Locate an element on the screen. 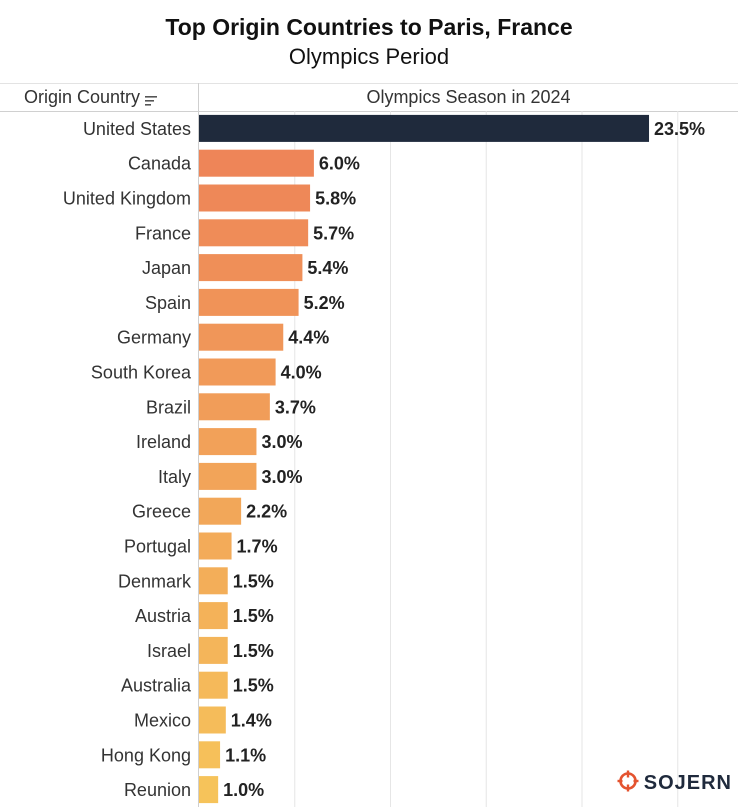 The width and height of the screenshot is (738, 807). category-label-7: South Korea is located at coordinates (141, 373).